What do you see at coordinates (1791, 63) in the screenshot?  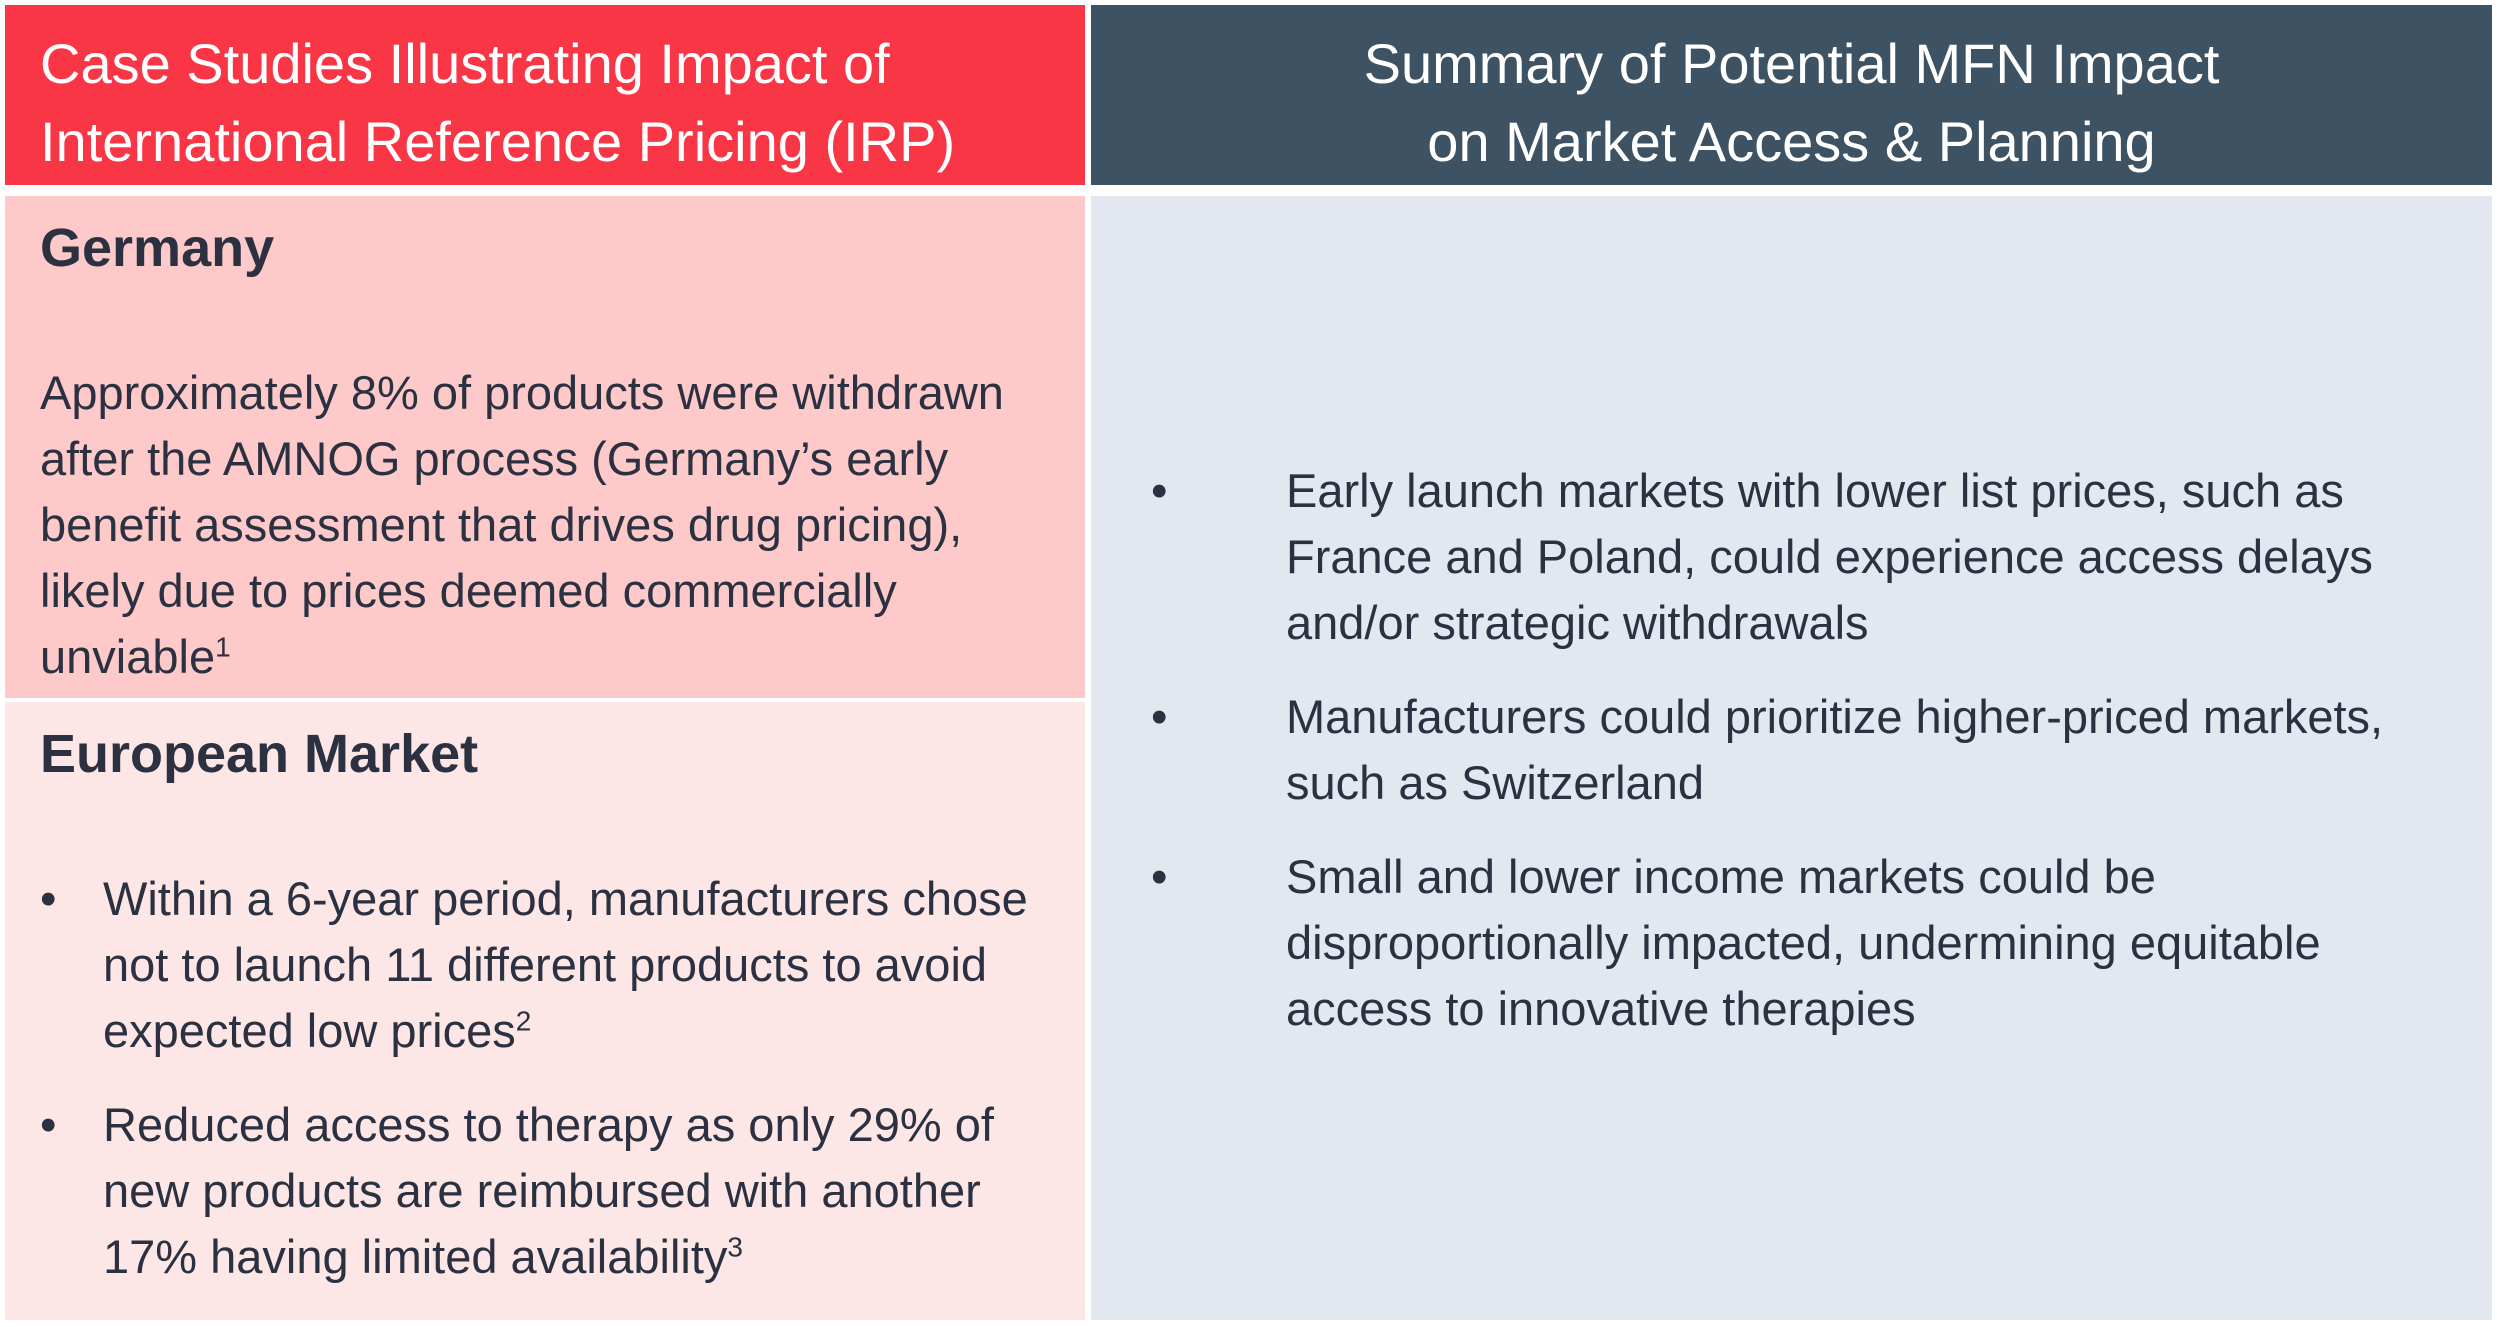 I see `header-line: Summary of Potential MFN Impact` at bounding box center [1791, 63].